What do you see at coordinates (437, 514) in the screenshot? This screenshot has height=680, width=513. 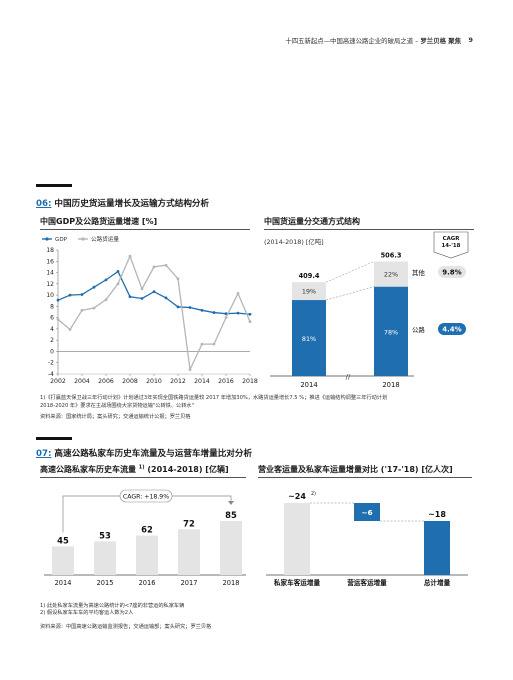 I see `wf-value-total: ~18` at bounding box center [437, 514].